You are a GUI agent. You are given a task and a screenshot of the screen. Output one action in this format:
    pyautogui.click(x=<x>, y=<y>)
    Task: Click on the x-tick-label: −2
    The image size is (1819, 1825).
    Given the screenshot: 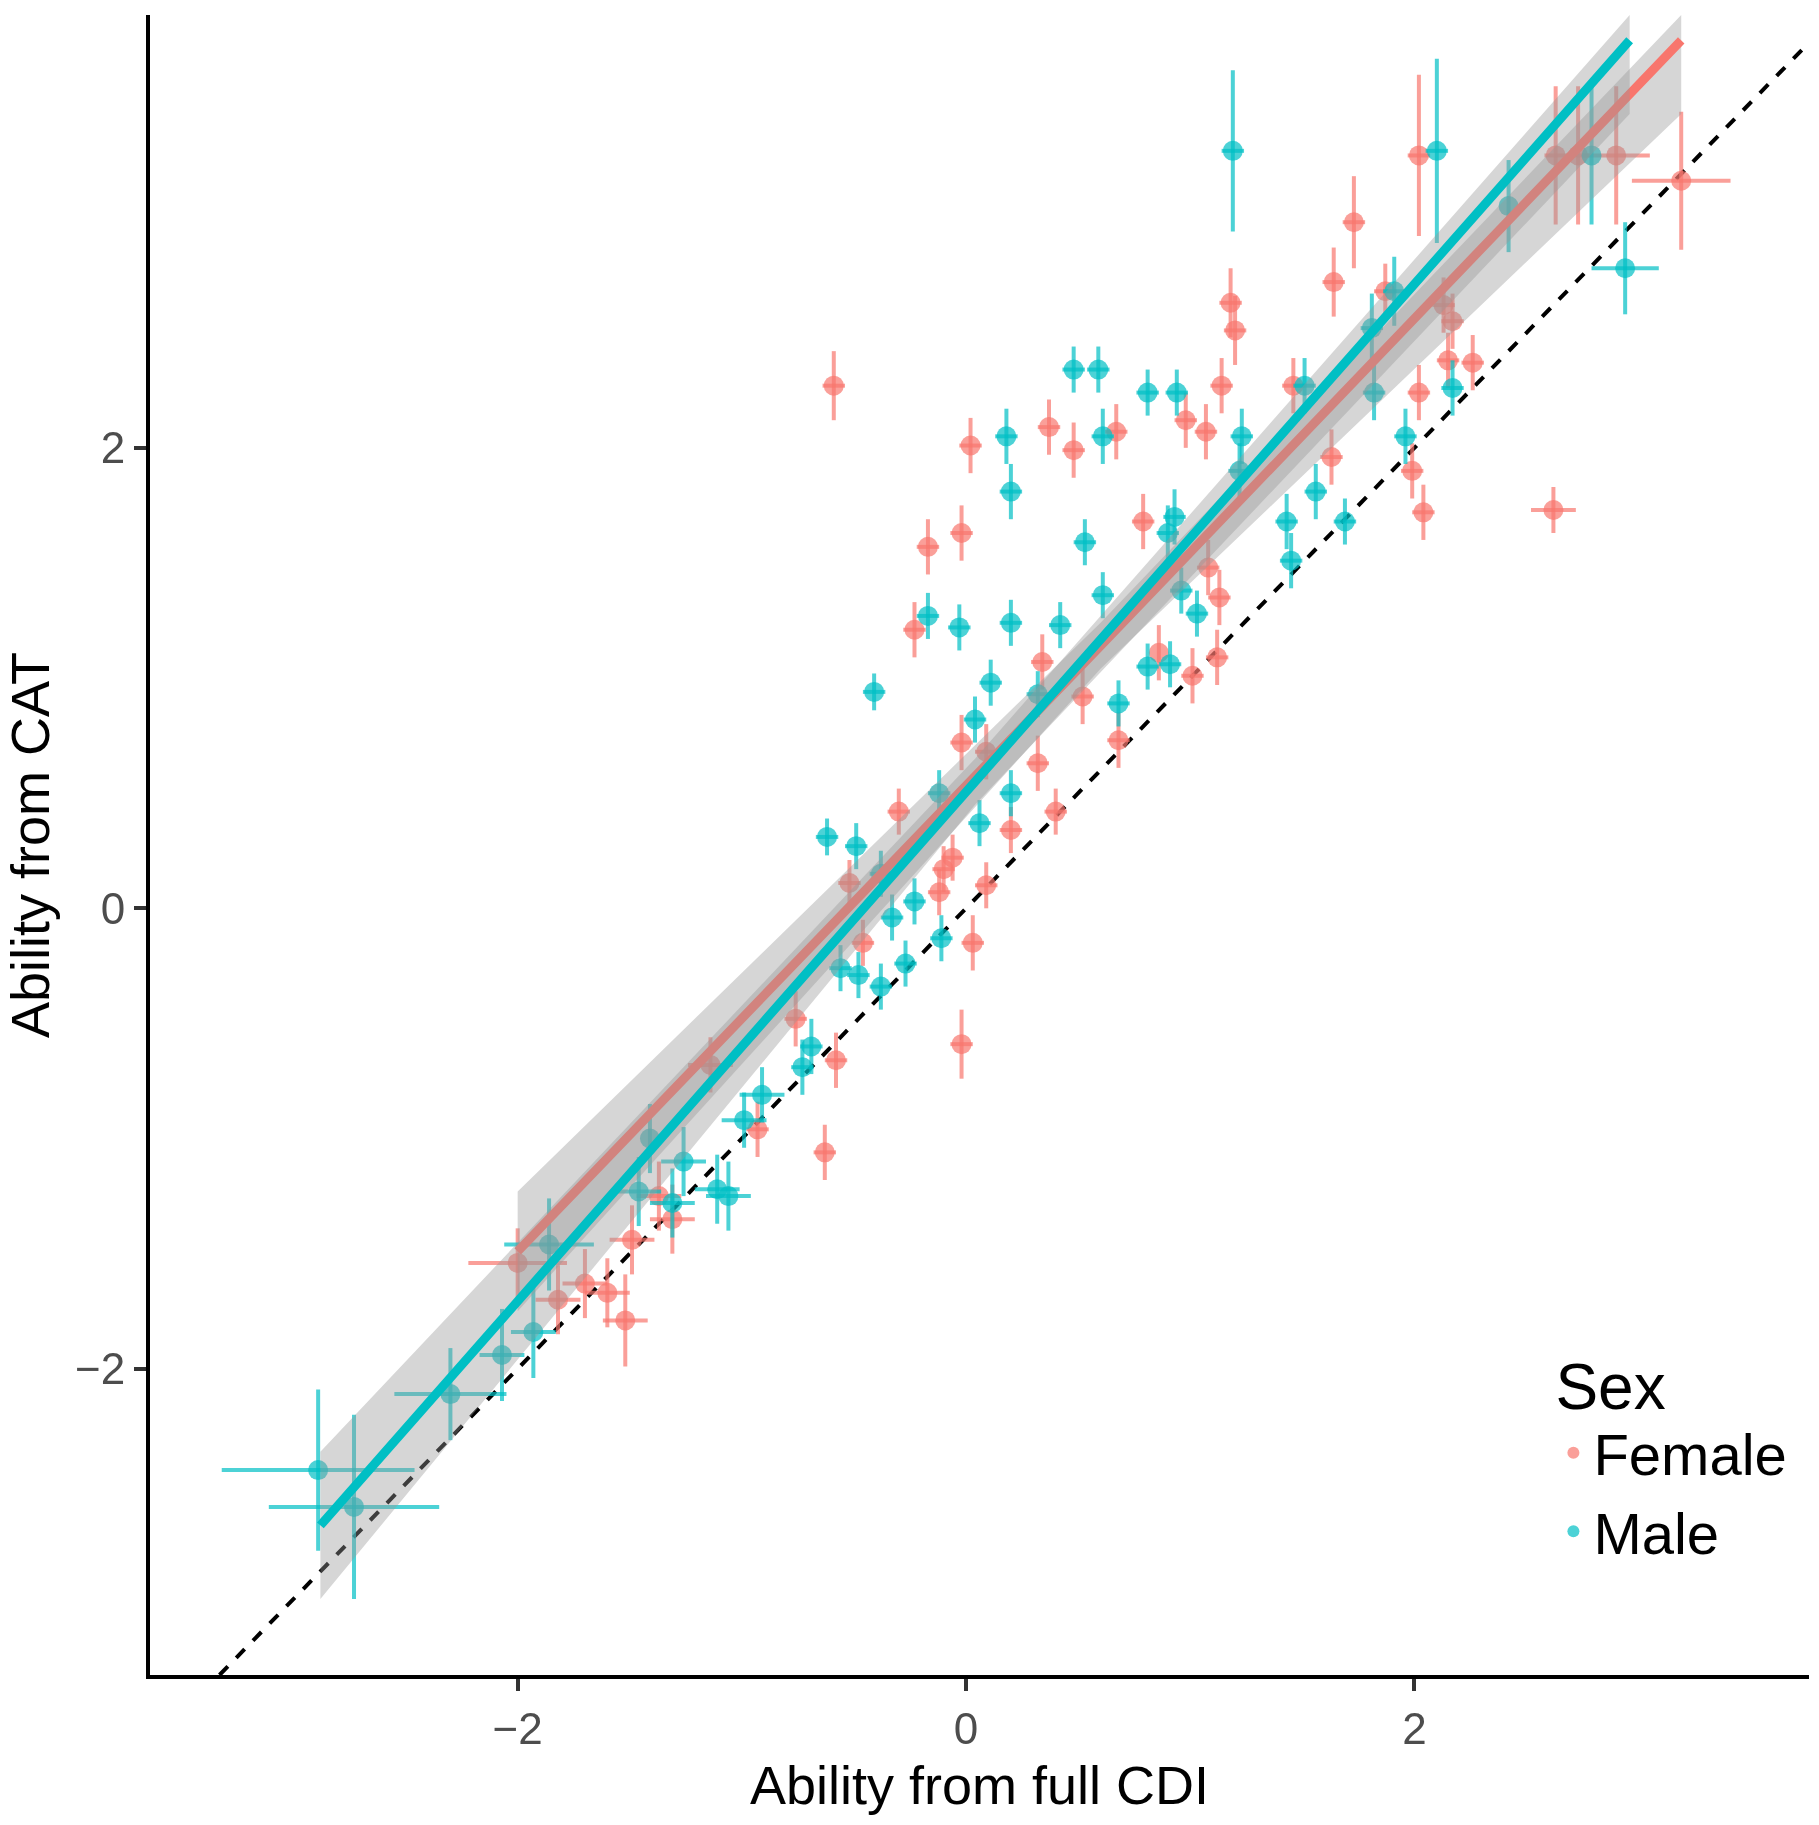 What is the action you would take?
    pyautogui.click(x=517, y=1728)
    